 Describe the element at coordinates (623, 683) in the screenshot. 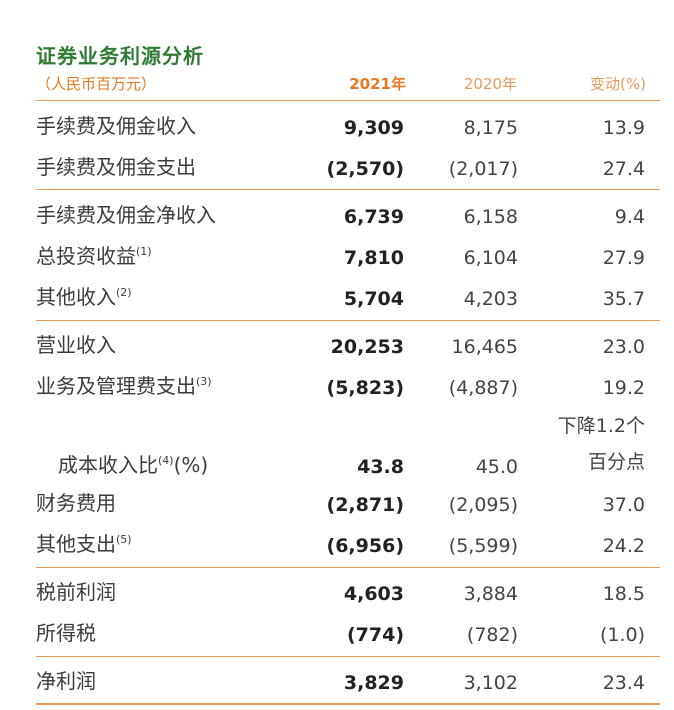

I see `value-change: 23.4` at that location.